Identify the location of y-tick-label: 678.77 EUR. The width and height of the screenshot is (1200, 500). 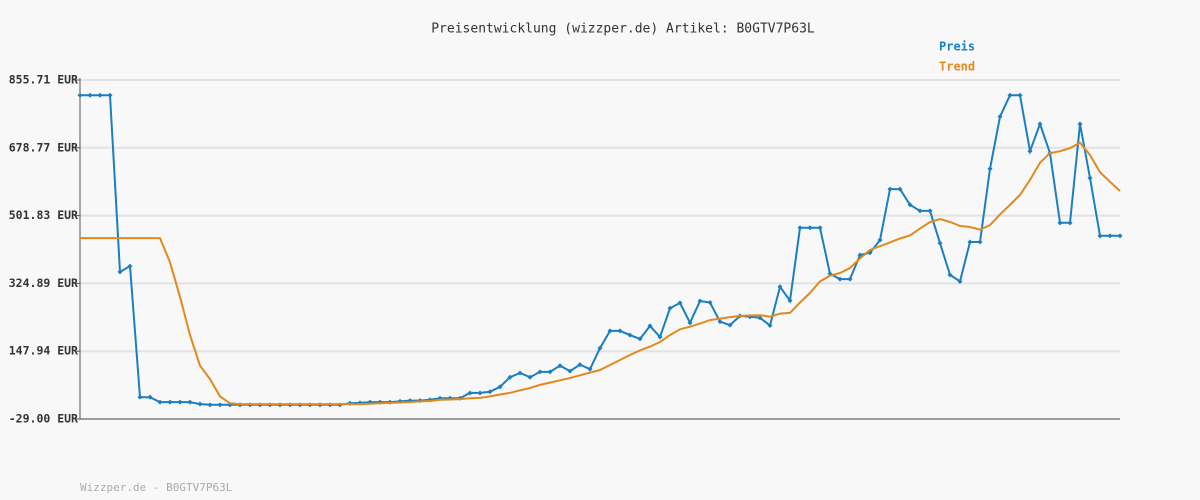
(43, 147).